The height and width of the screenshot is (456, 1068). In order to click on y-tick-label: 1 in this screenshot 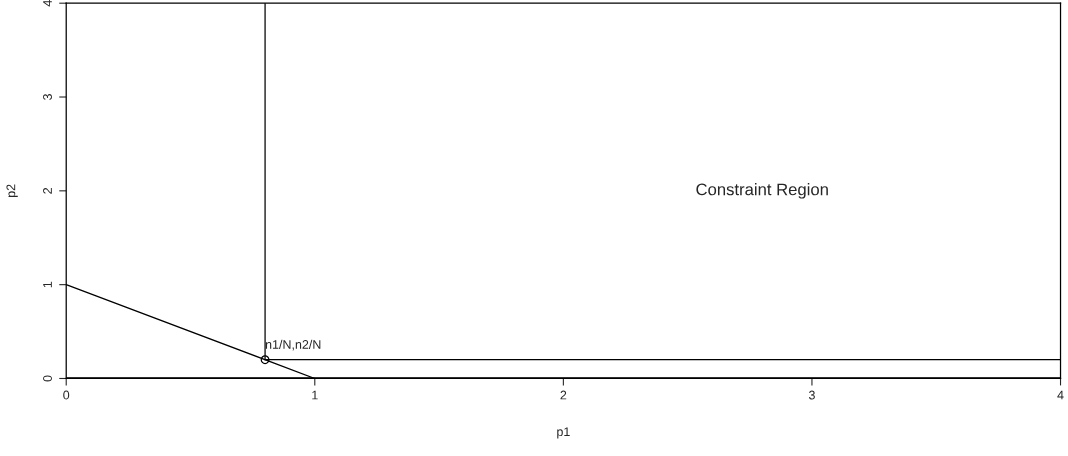, I will do `click(47, 284)`.